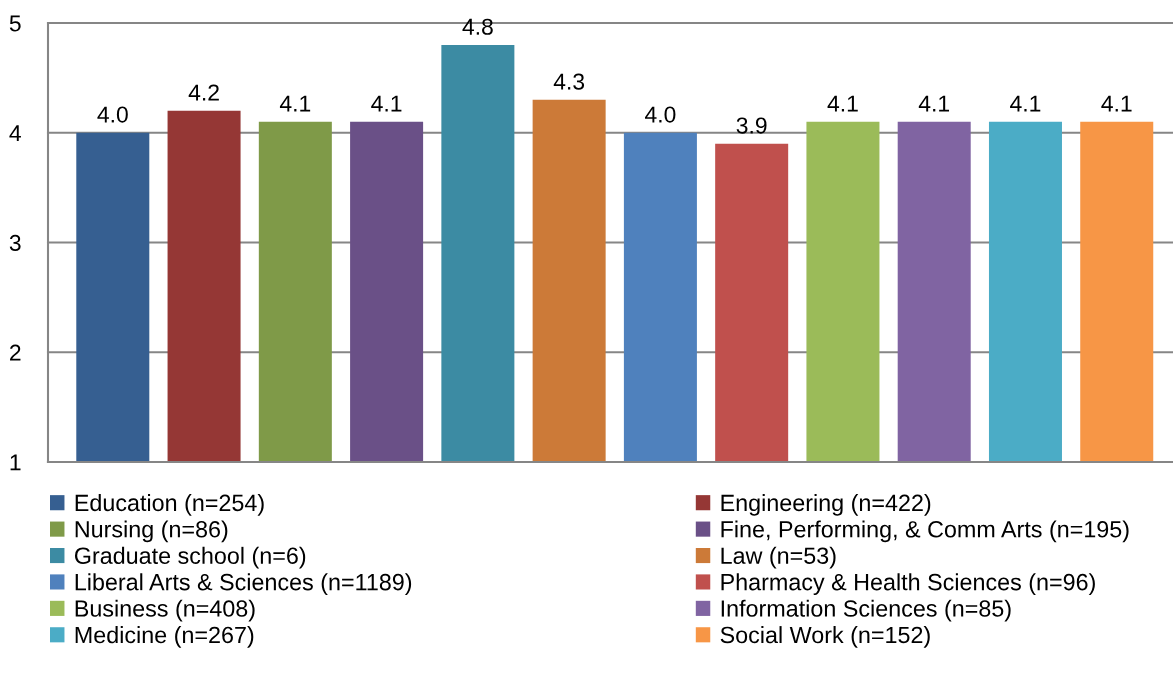 This screenshot has width=1173, height=673. I want to click on y-tick-label: 3, so click(15, 243).